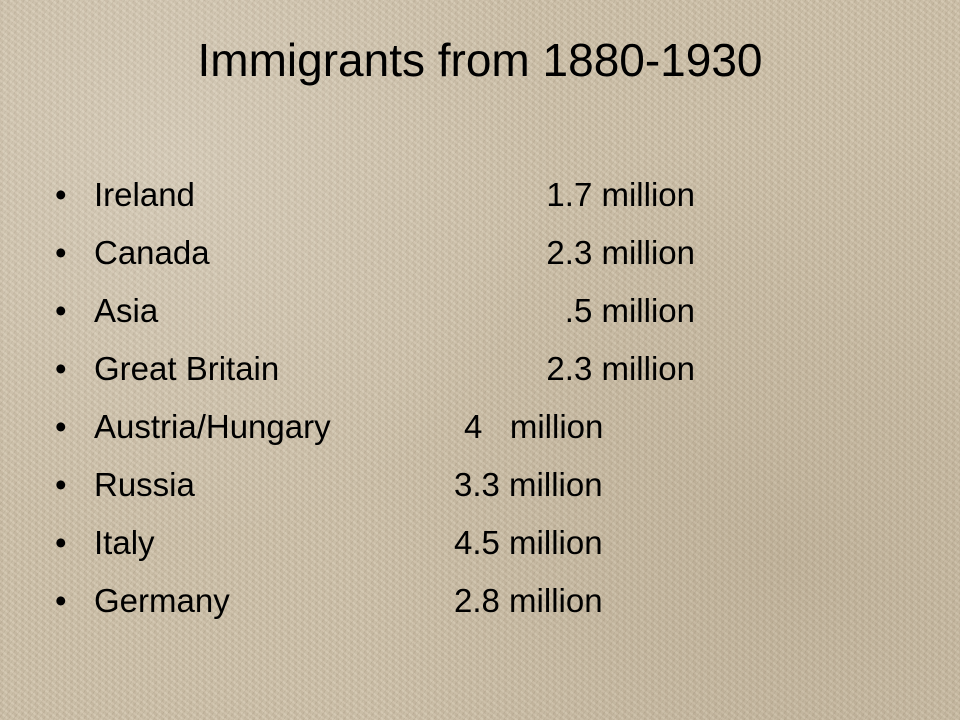 This screenshot has width=960, height=720. I want to click on country-label: Germany, so click(162, 600).